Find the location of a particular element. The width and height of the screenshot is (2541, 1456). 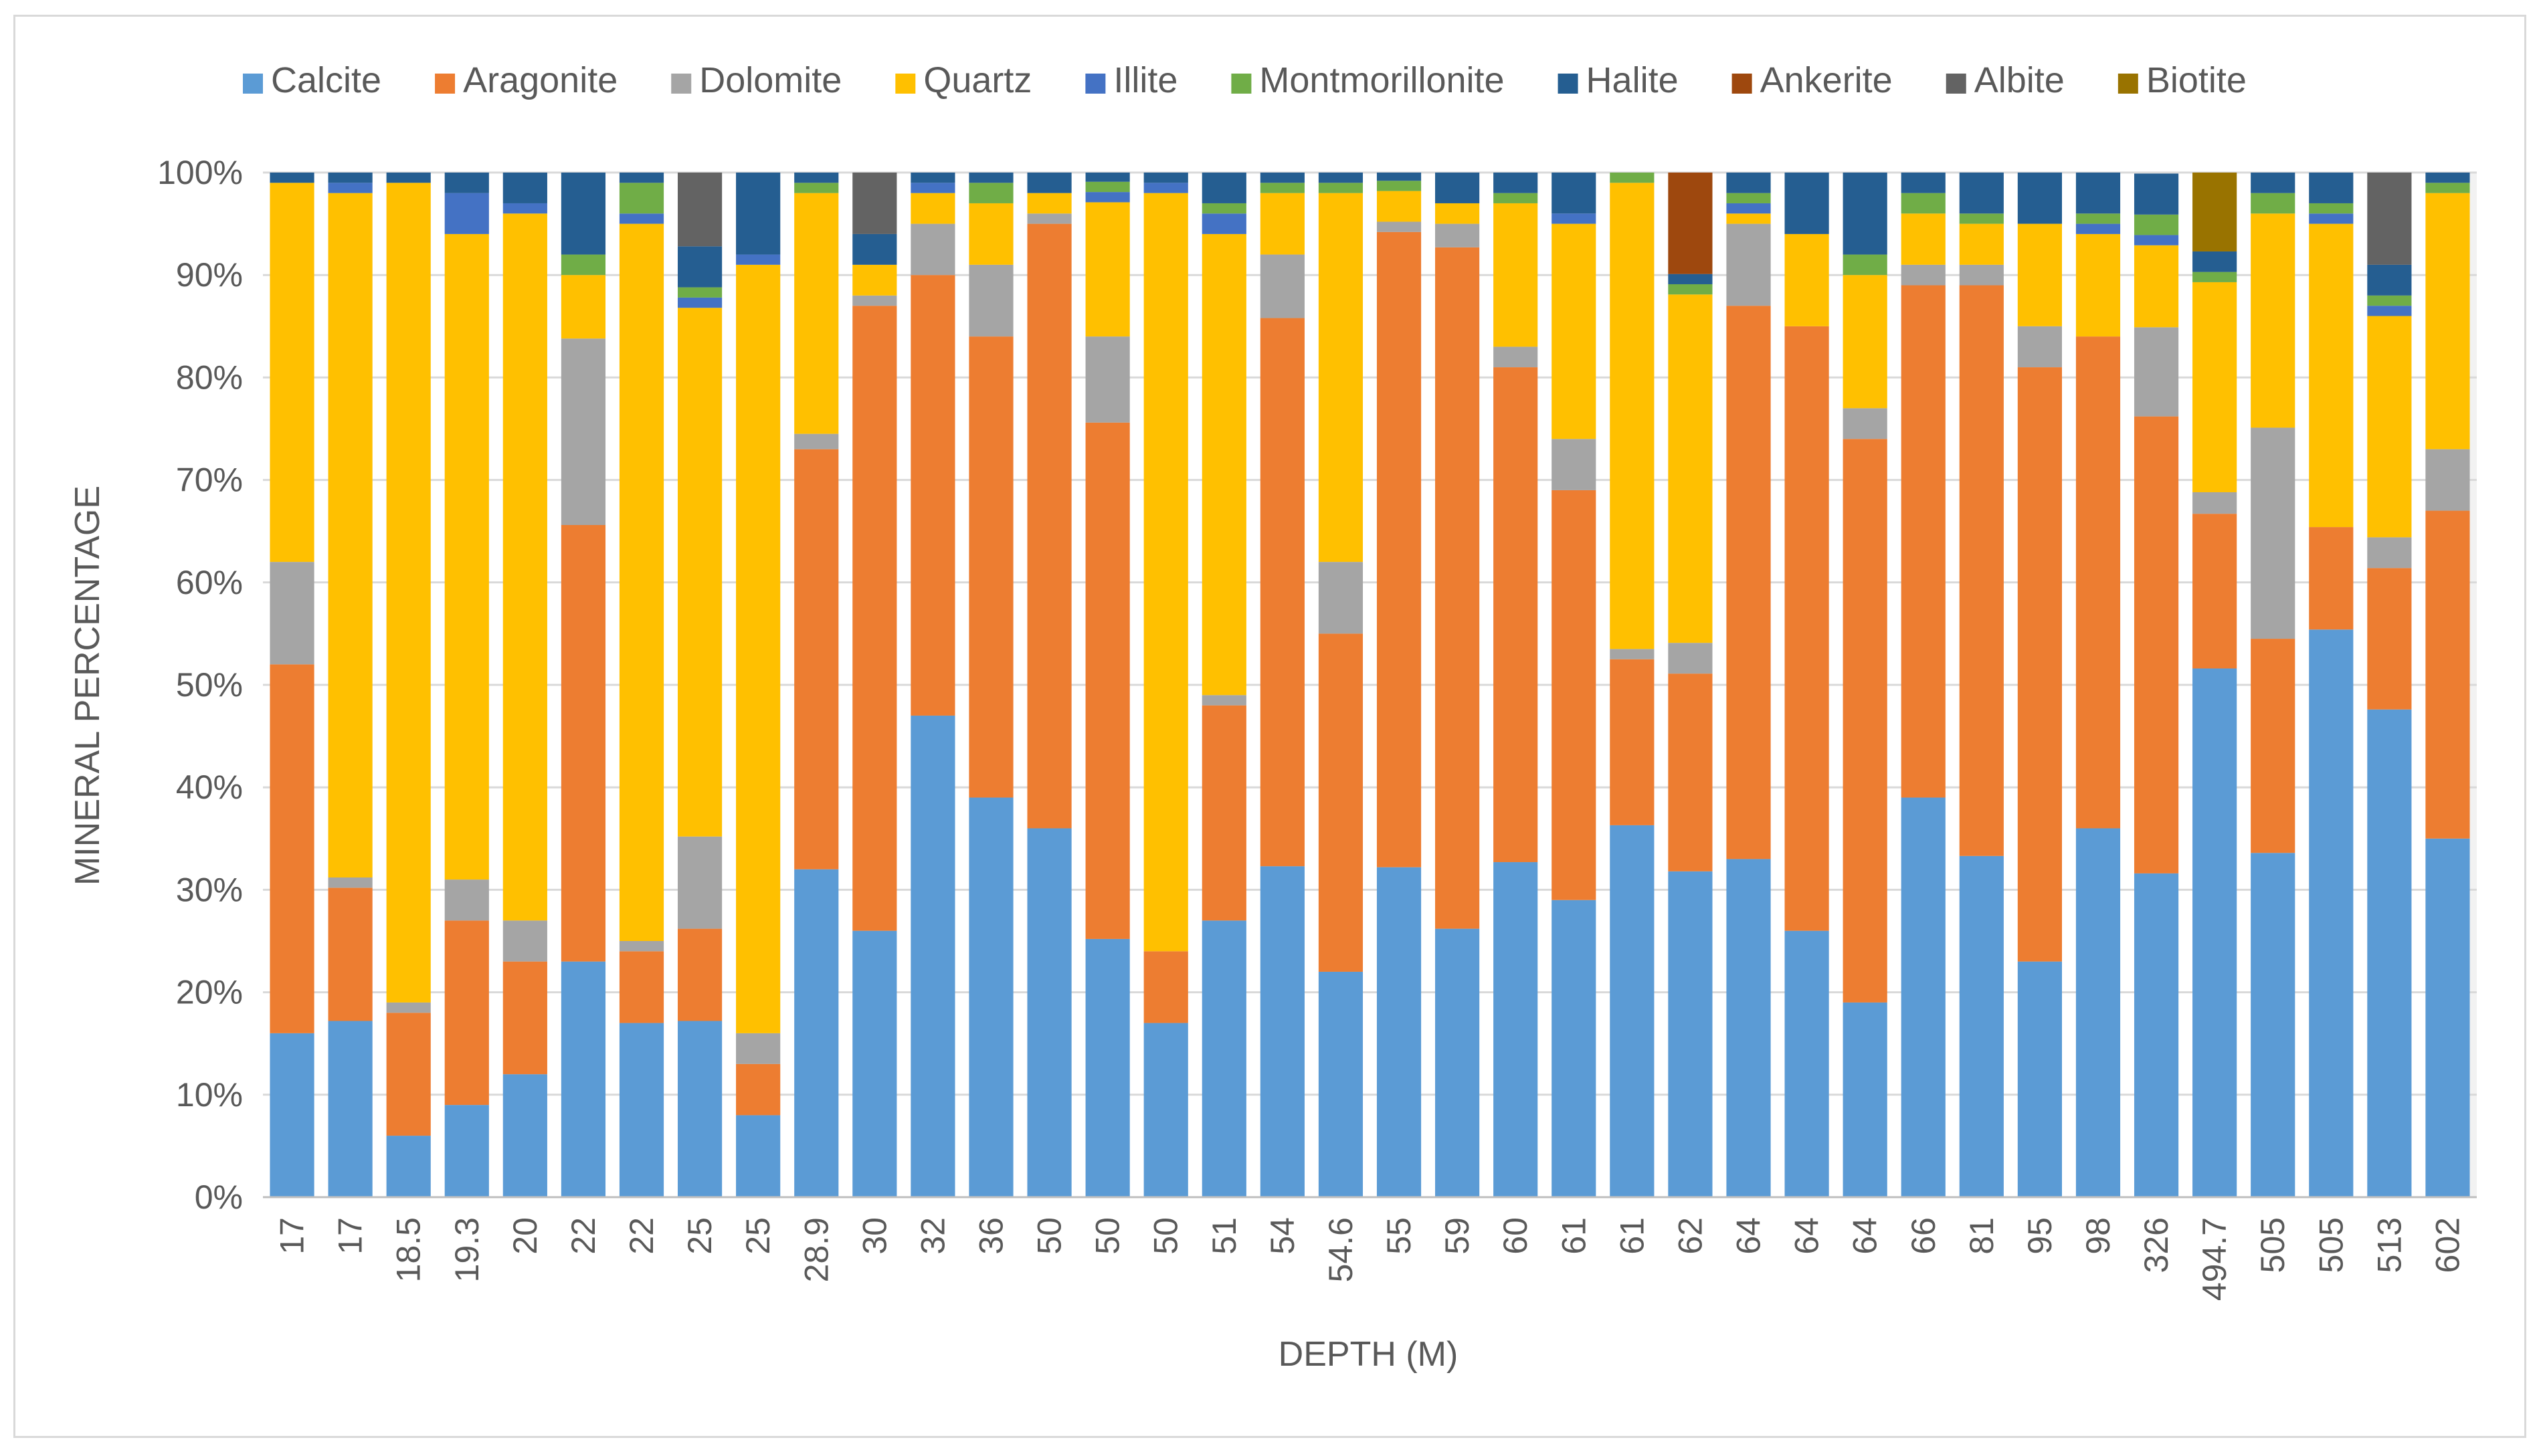

y-tick-label: 50% is located at coordinates (209, 685).